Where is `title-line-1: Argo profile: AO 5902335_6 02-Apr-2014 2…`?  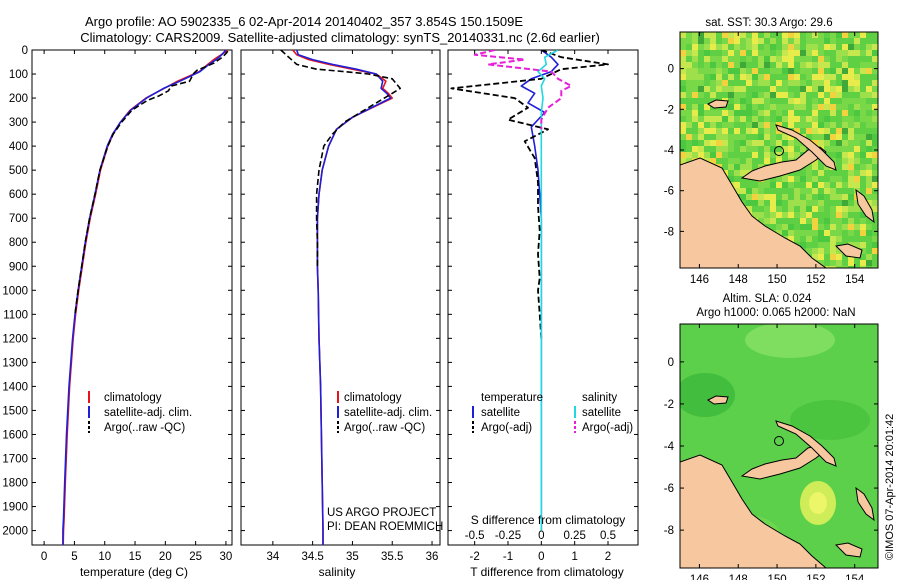
title-line-1: Argo profile: AO 5902335_6 02-Apr-2014 2… is located at coordinates (304, 21).